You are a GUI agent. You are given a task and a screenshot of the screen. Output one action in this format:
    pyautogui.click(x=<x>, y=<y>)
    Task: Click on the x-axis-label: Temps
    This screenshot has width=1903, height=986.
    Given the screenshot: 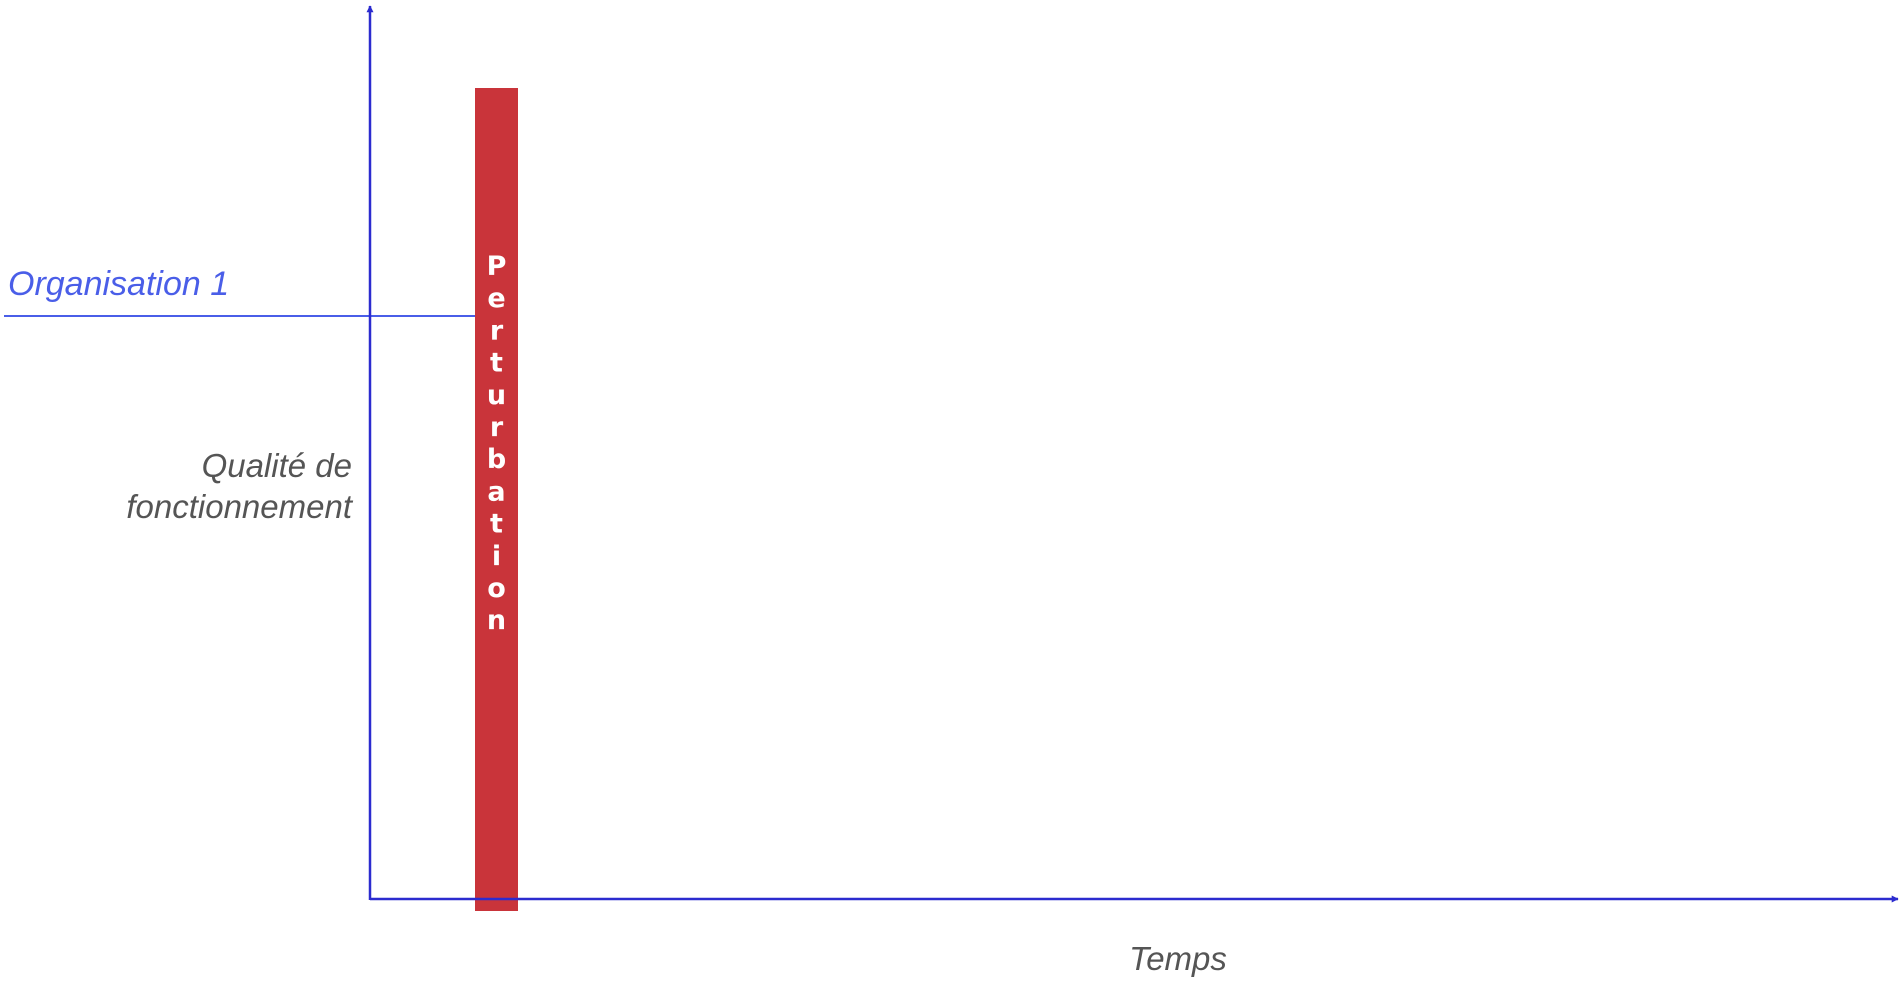 What is the action you would take?
    pyautogui.click(x=1178, y=958)
    